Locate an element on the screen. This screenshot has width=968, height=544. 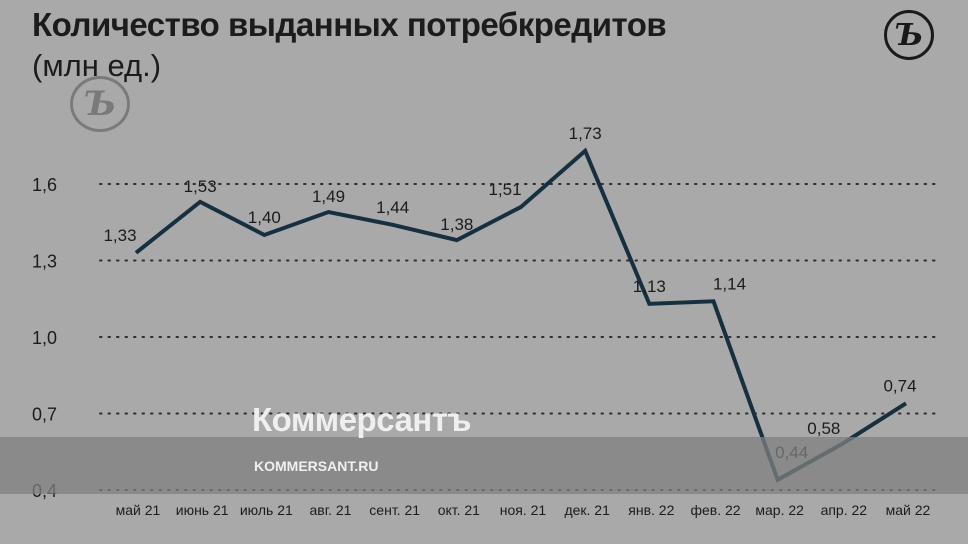
chart-title: Количество выданных потребкредитов is located at coordinates (349, 24).